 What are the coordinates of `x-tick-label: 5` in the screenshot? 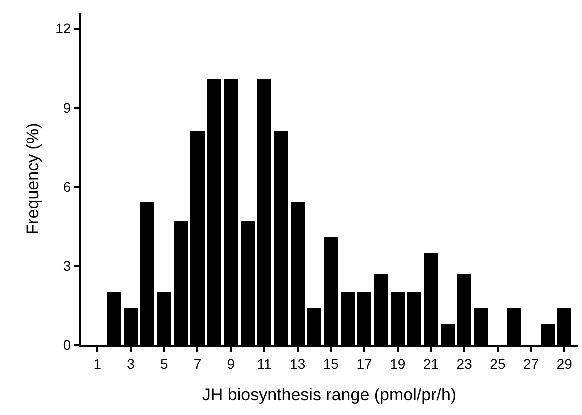 It's located at (164, 364).